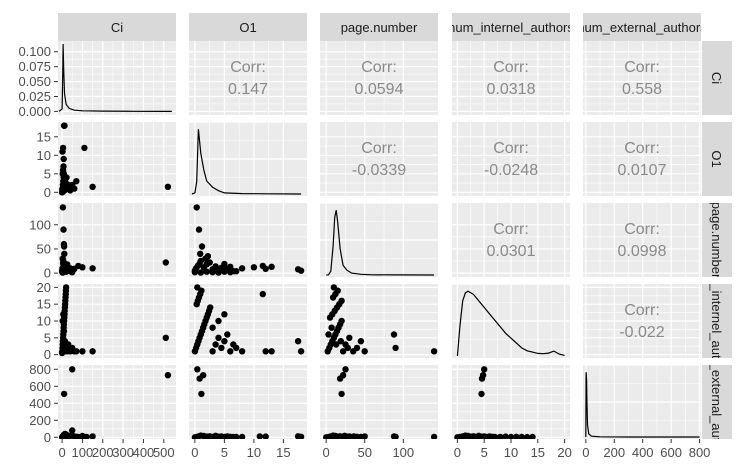 The height and width of the screenshot is (464, 750). What do you see at coordinates (511, 78) in the screenshot?
I see `panel-r0-c3: Corr: 0.0318` at bounding box center [511, 78].